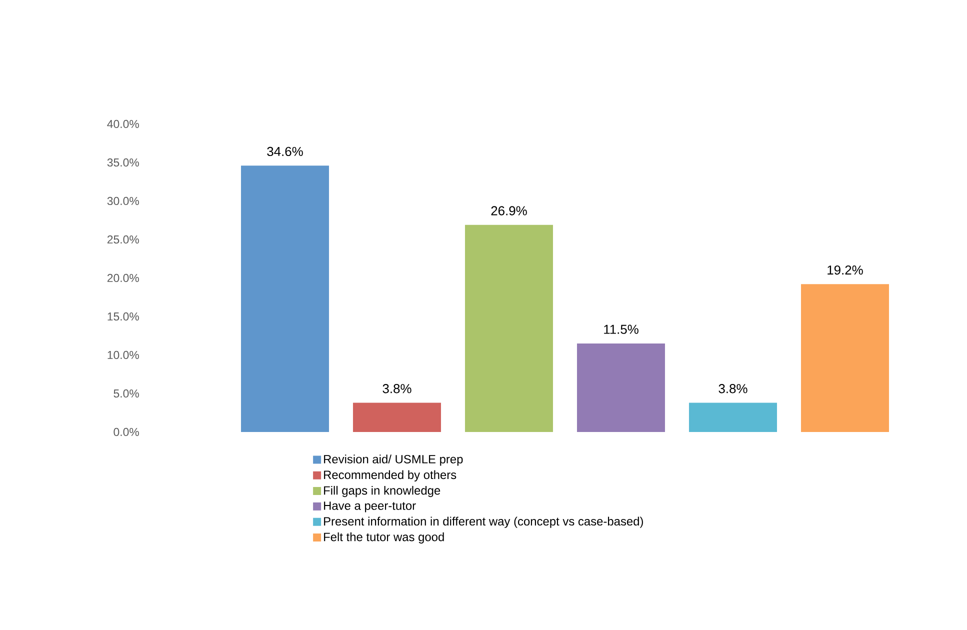  I want to click on y-tick-label: 30.0%, so click(123, 201).